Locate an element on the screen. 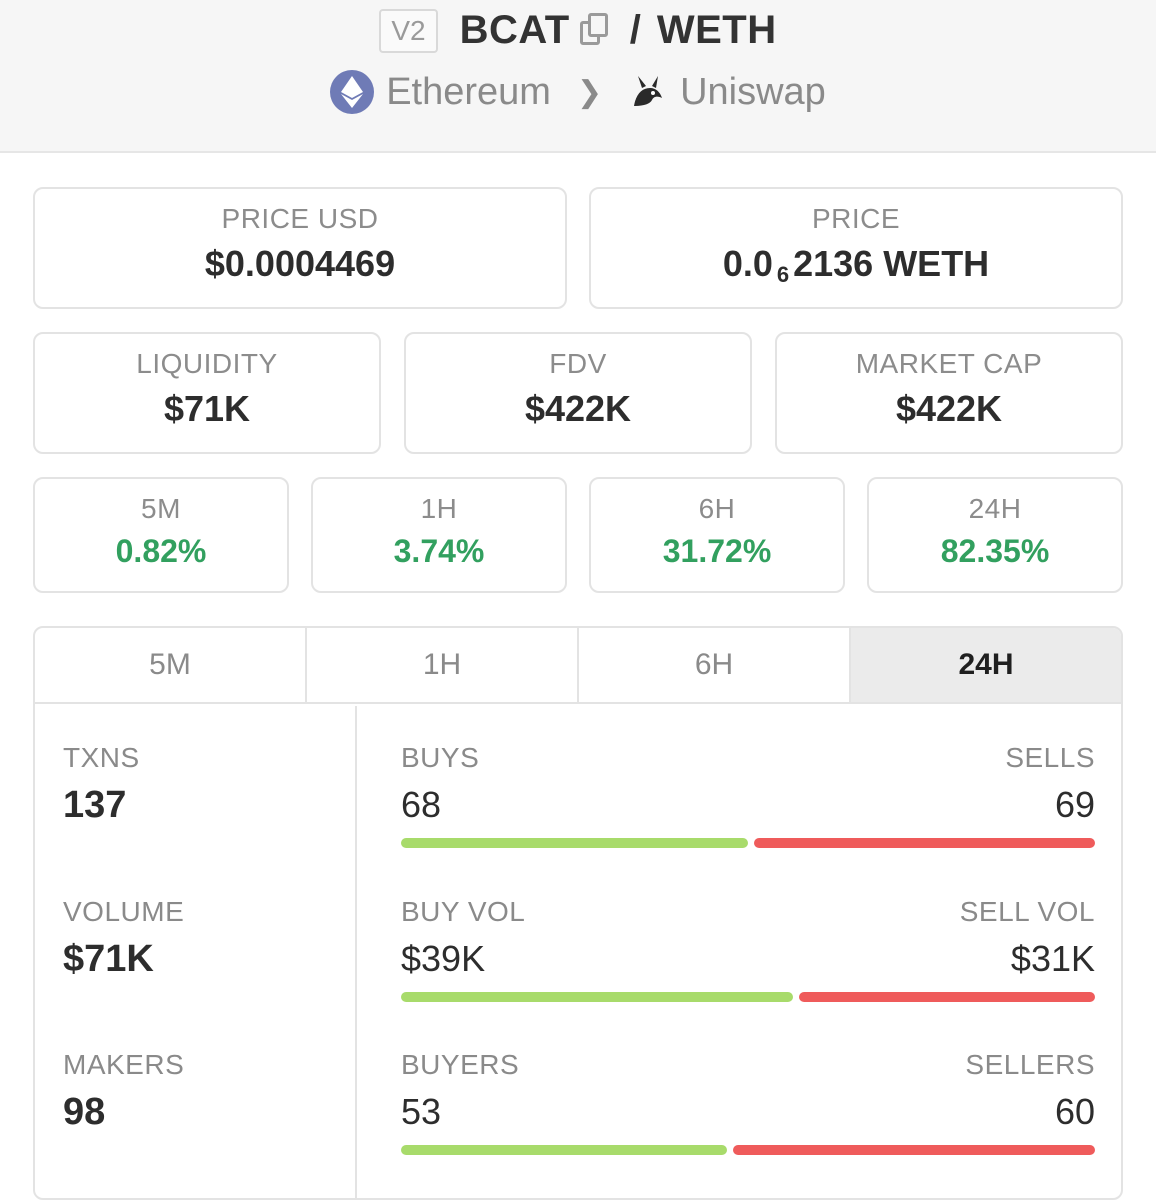 Image resolution: width=1156 pixels, height=1200 pixels. pair-header: V2 BCAT / WETH Ethereum ❯ Uniswap is located at coordinates (578, 76).